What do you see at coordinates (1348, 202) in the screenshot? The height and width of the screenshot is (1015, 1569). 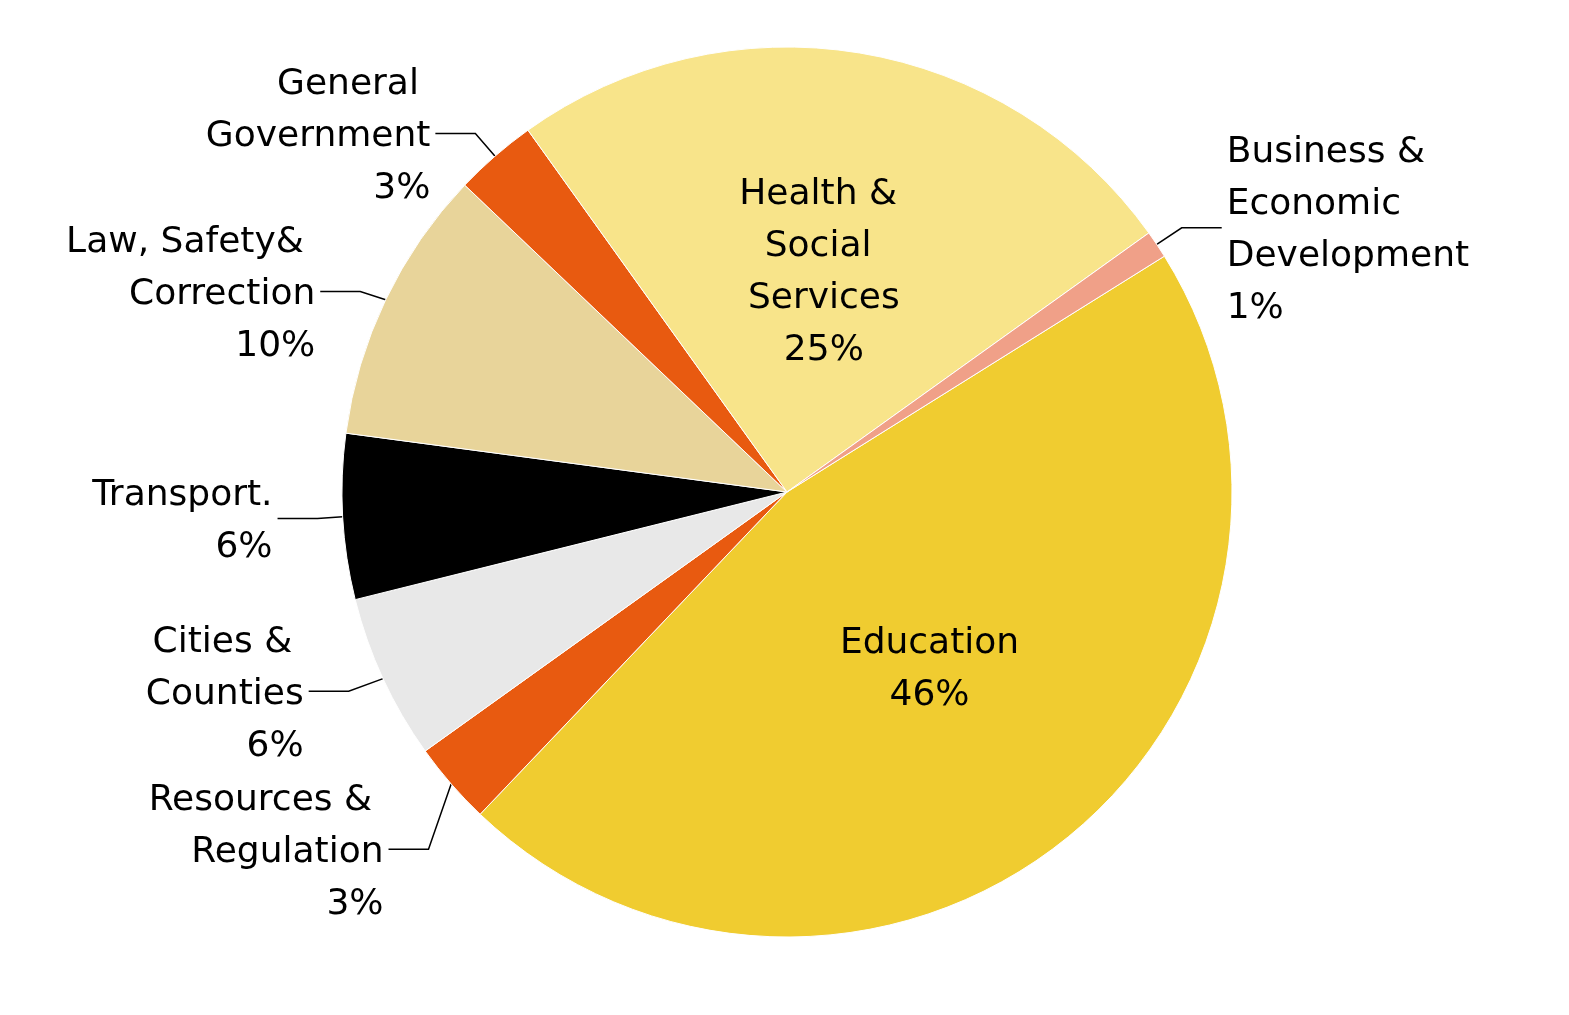 I see `slice-label: Business & Economic Development` at bounding box center [1348, 202].